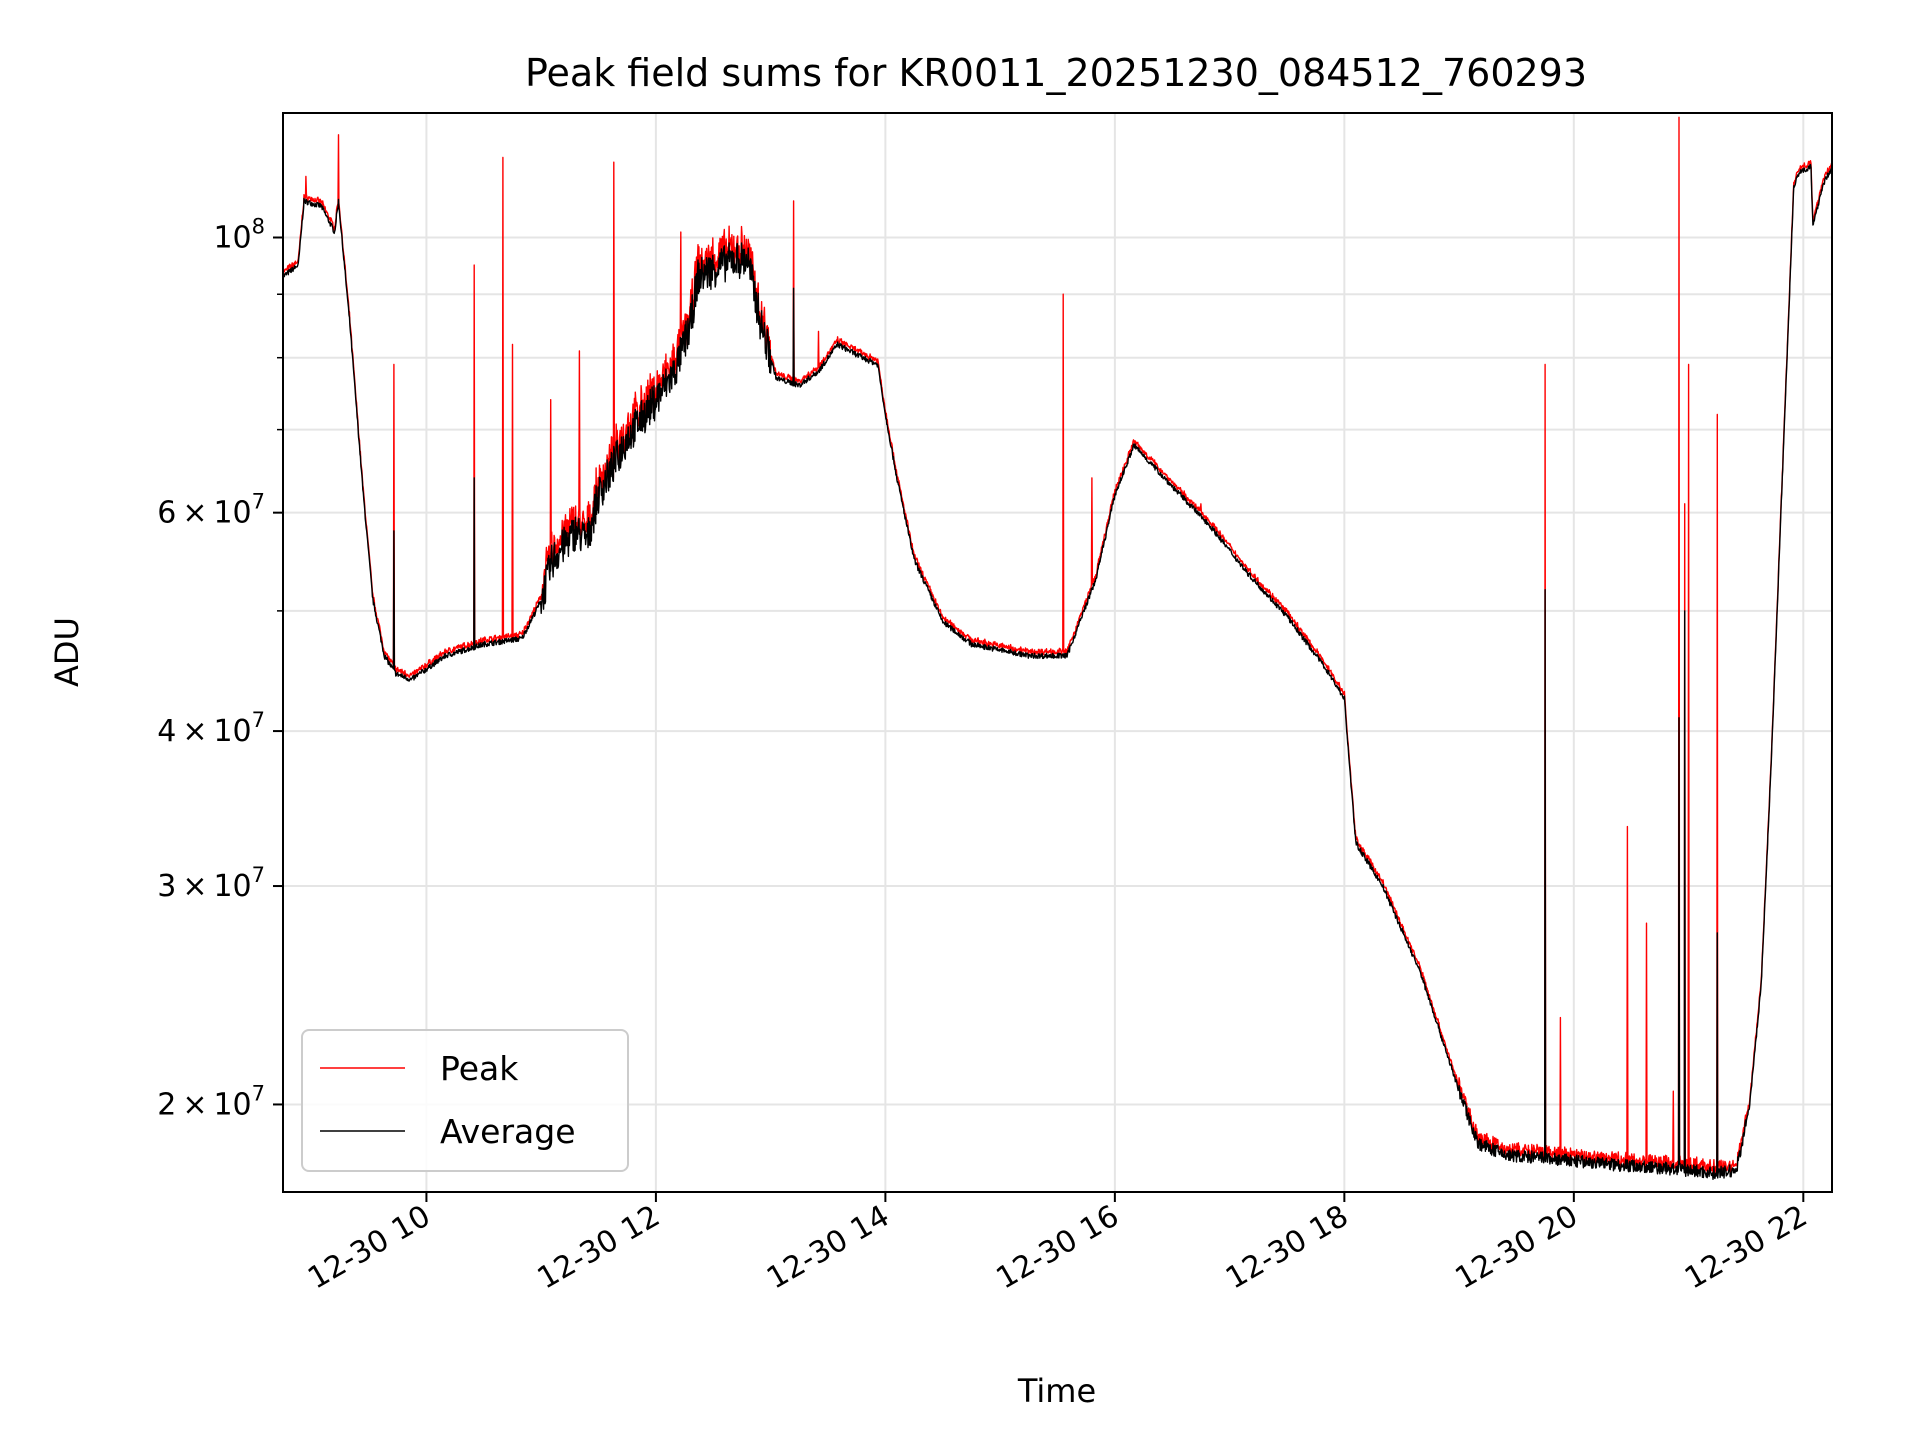 This screenshot has width=1920, height=1445. I want to click on legend-box, so click(465, 1100).